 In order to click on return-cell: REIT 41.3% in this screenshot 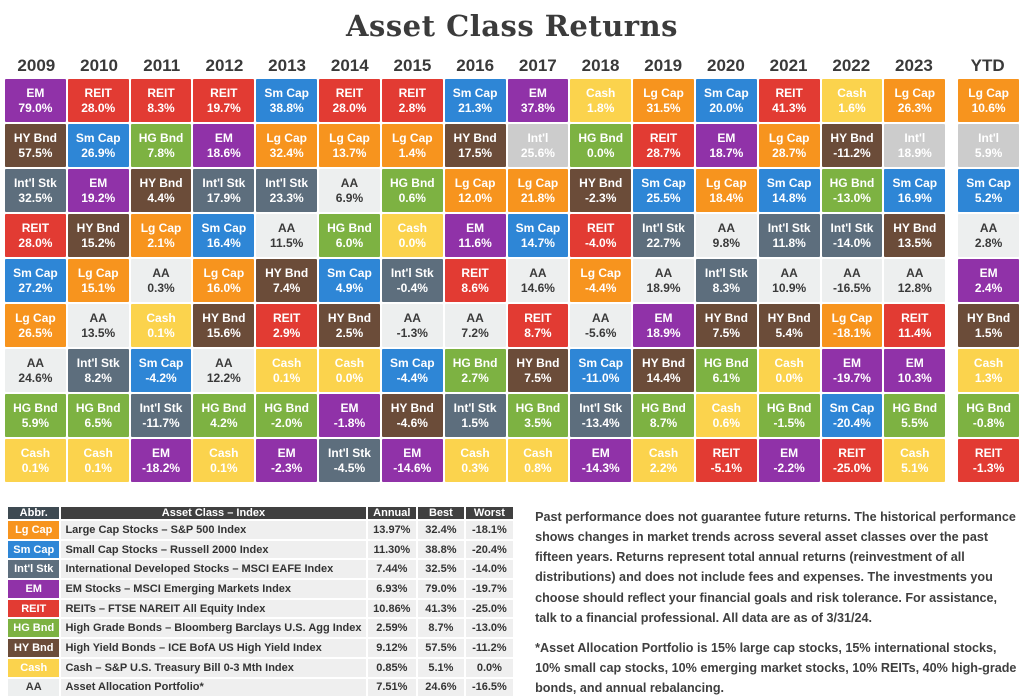, I will do `click(789, 100)`.